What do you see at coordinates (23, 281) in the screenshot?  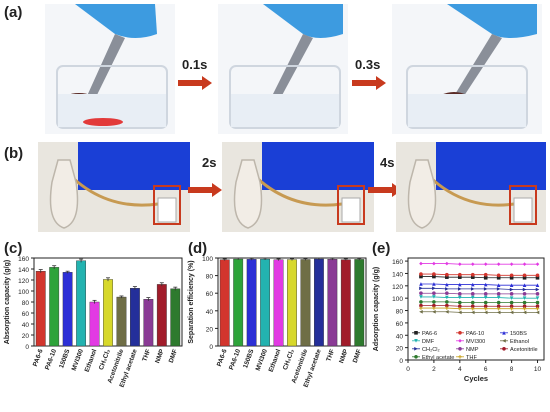 I see `y-tick-label: 120` at bounding box center [23, 281].